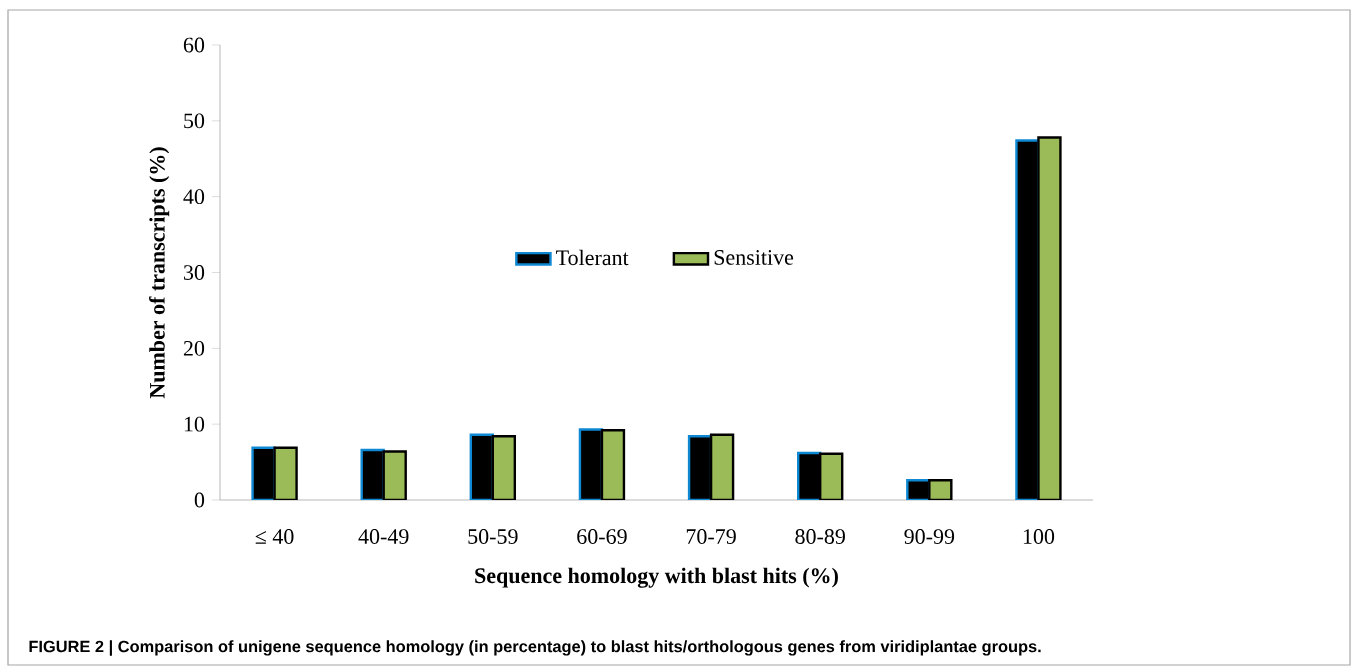  Describe the element at coordinates (159, 273) in the screenshot. I see `y-axis-title: Number of transcripts (%)` at that location.